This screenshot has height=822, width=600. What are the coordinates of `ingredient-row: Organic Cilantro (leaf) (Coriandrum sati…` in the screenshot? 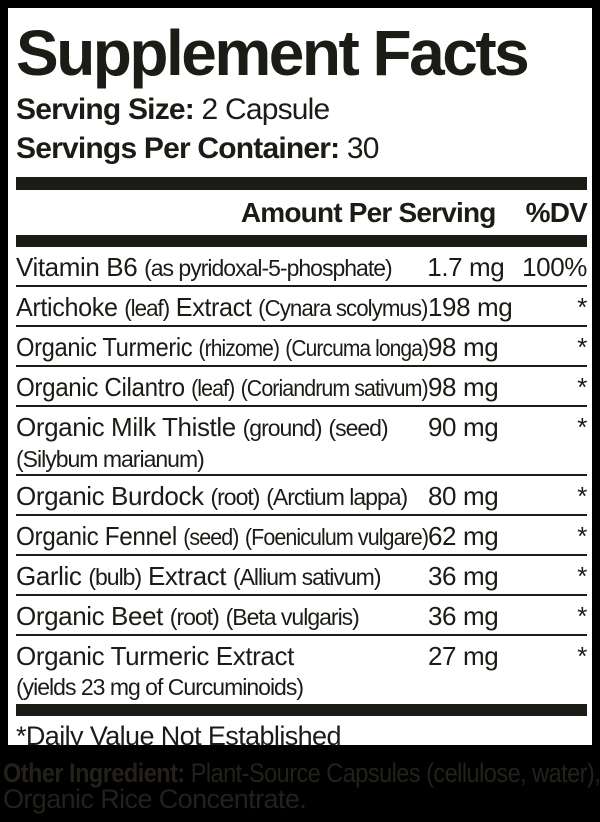 It's located at (301, 387).